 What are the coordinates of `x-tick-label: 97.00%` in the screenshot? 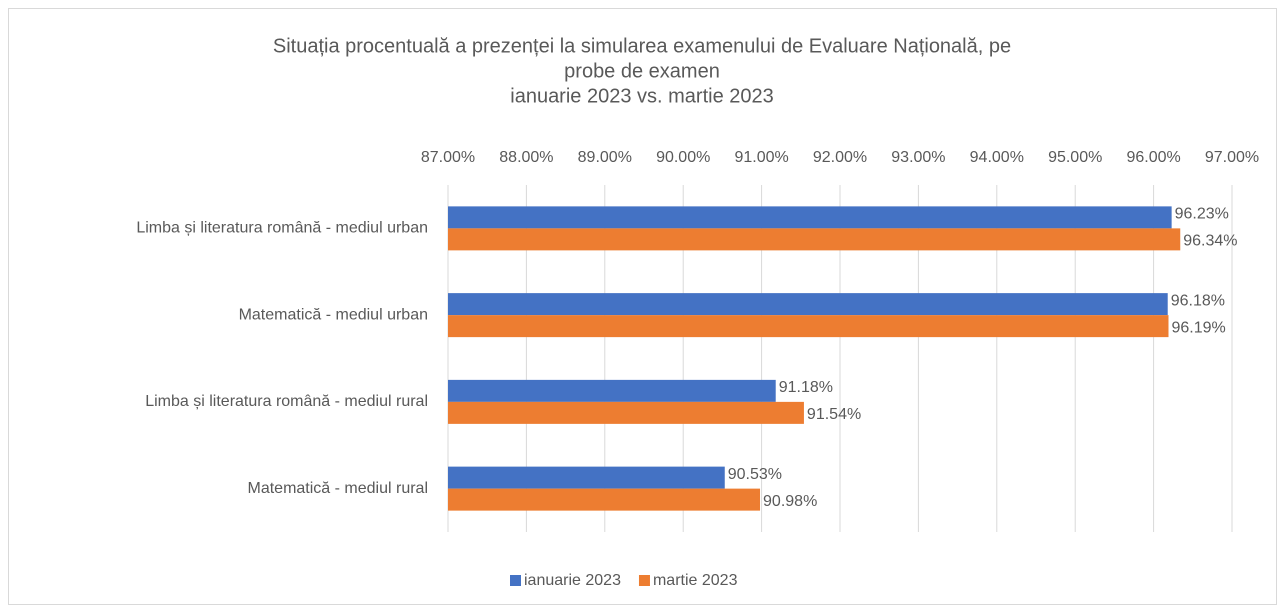 It's located at (1232, 157).